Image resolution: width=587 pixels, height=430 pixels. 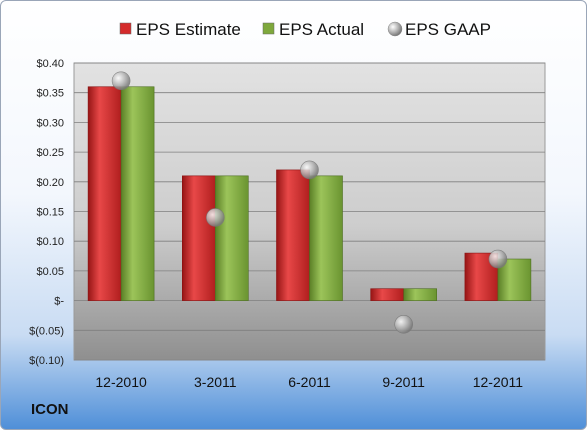 What do you see at coordinates (50, 409) in the screenshot?
I see `ticker-label: ICON` at bounding box center [50, 409].